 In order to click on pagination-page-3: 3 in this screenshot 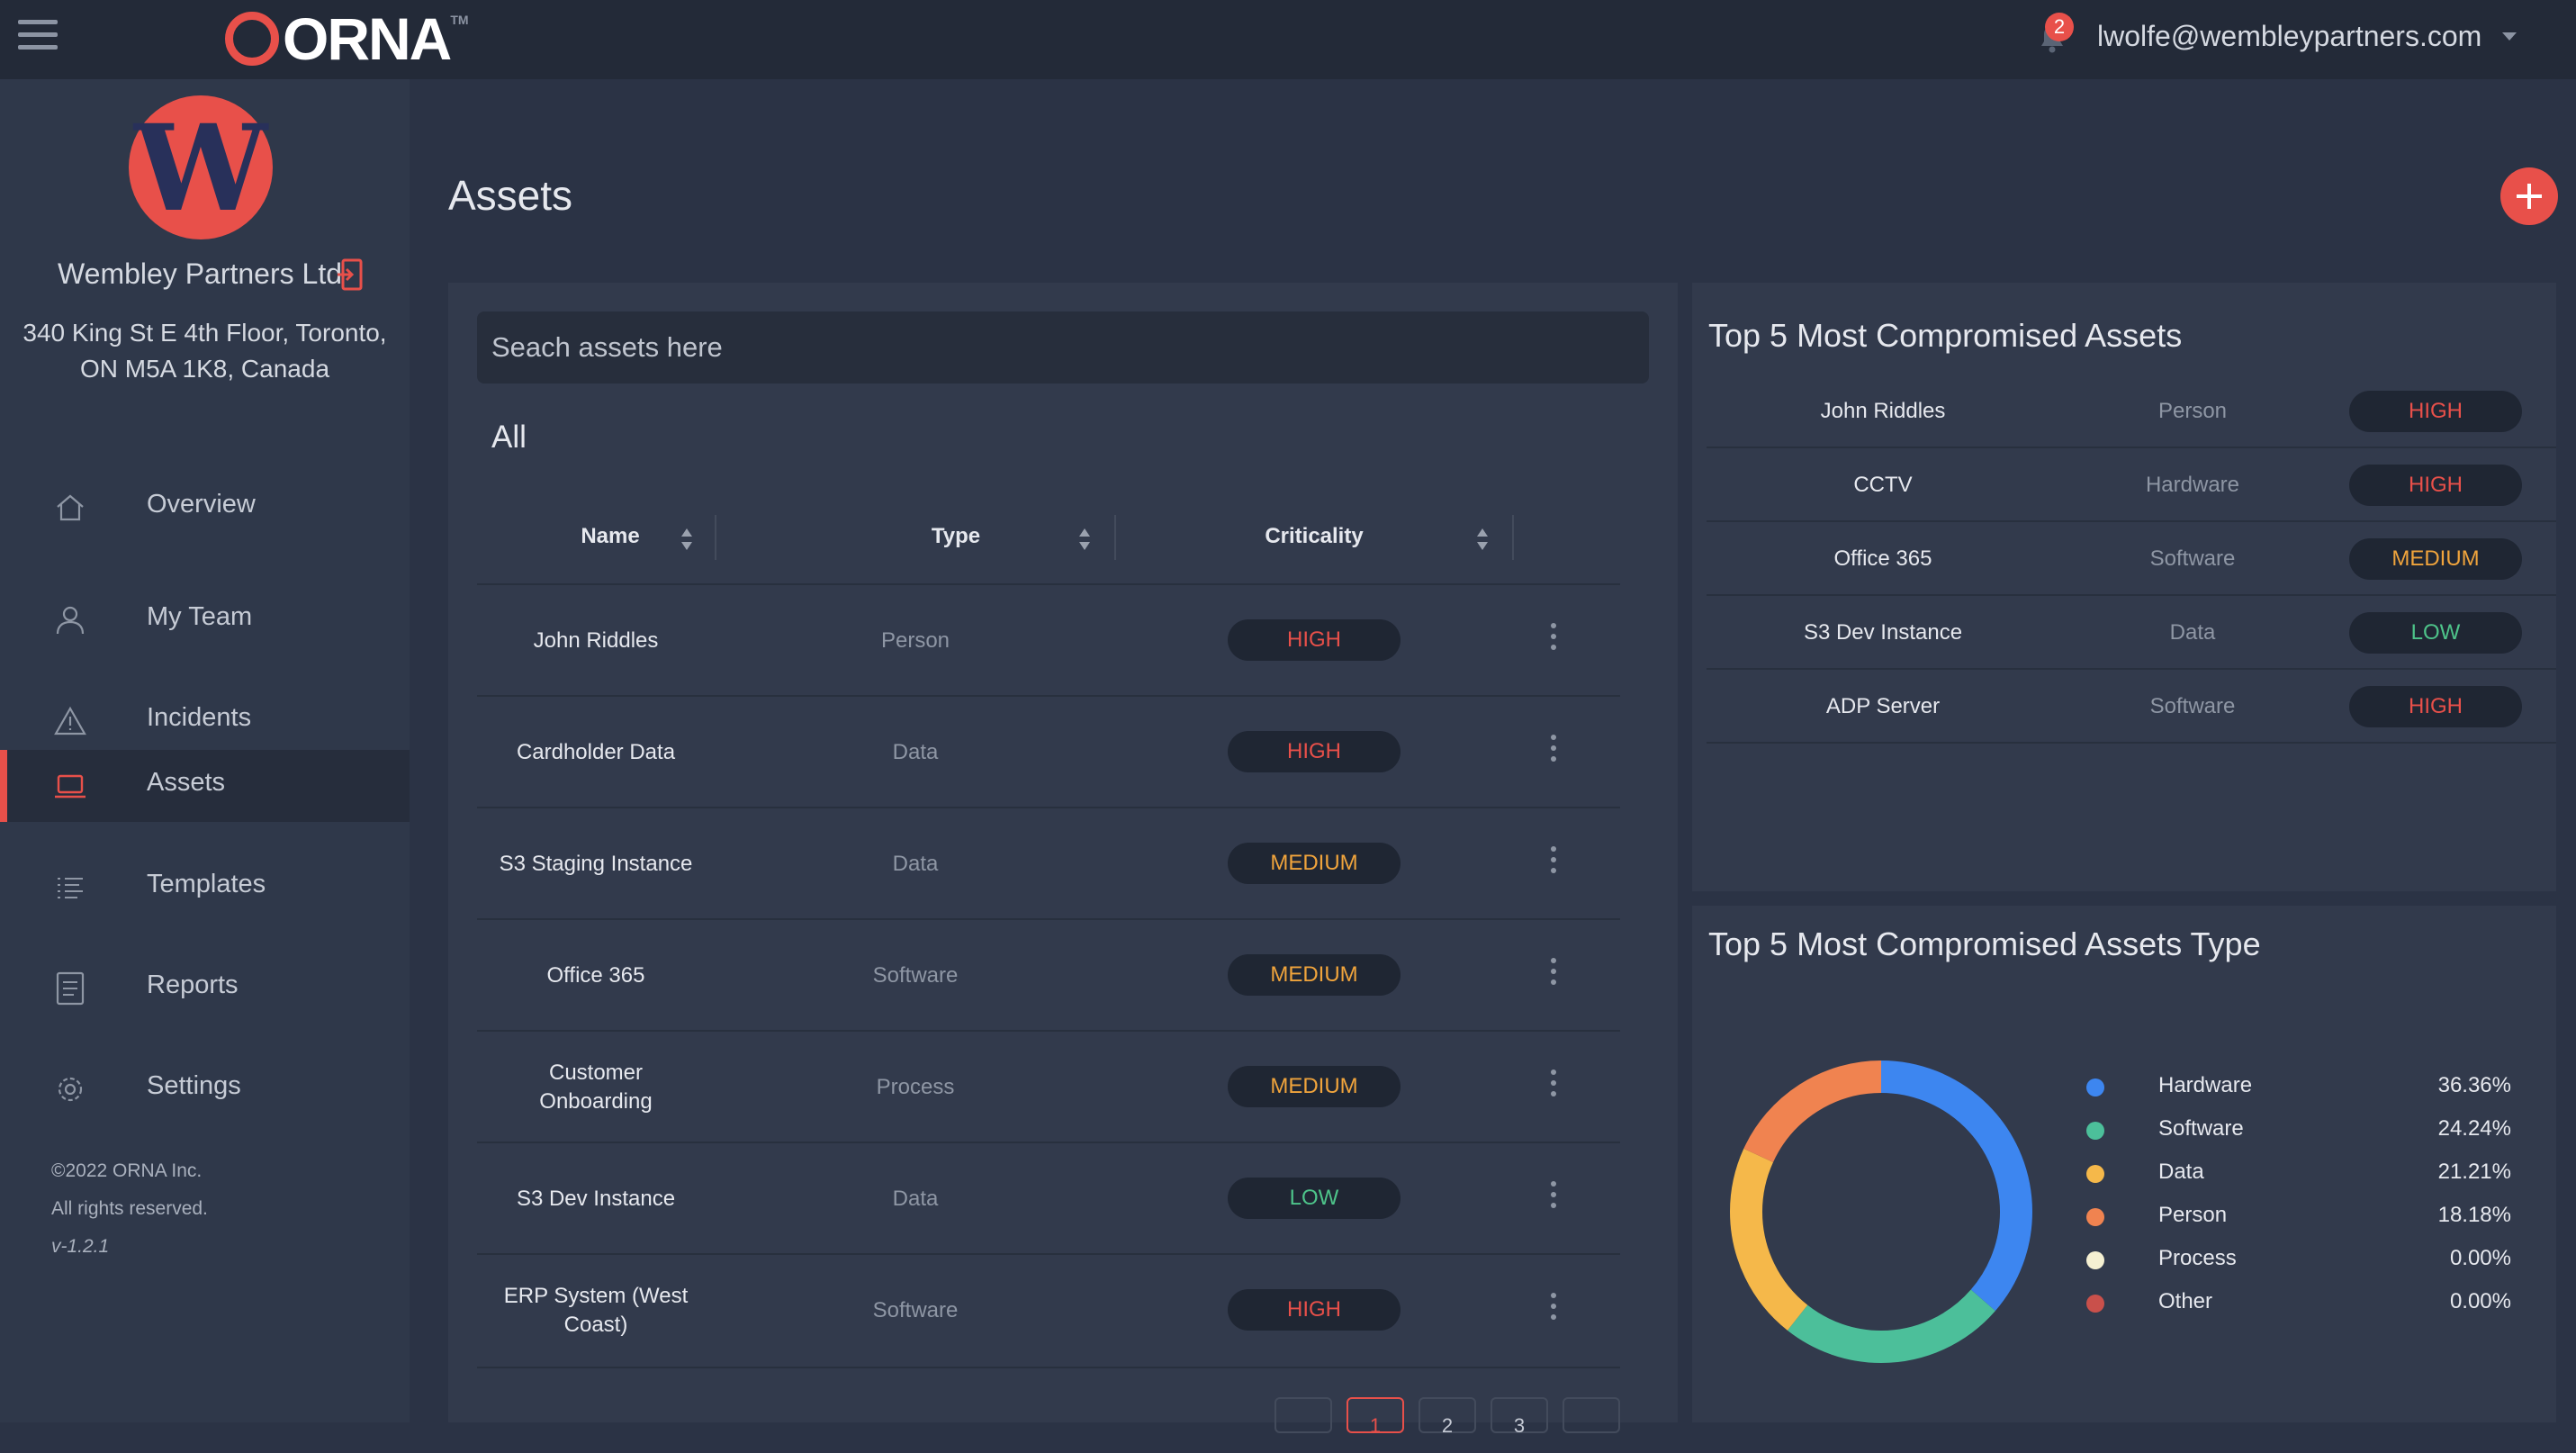, I will do `click(1519, 1417)`.